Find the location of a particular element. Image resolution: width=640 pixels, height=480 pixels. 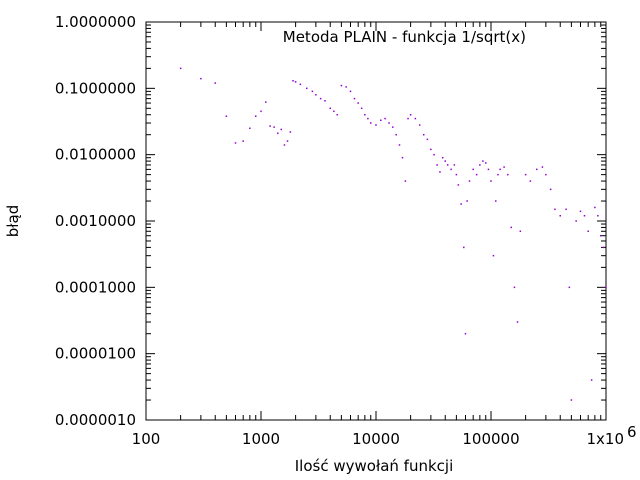

legend-entry: Metoda PLAIN - funkcja 1/sqrt(x) is located at coordinates (404, 37).